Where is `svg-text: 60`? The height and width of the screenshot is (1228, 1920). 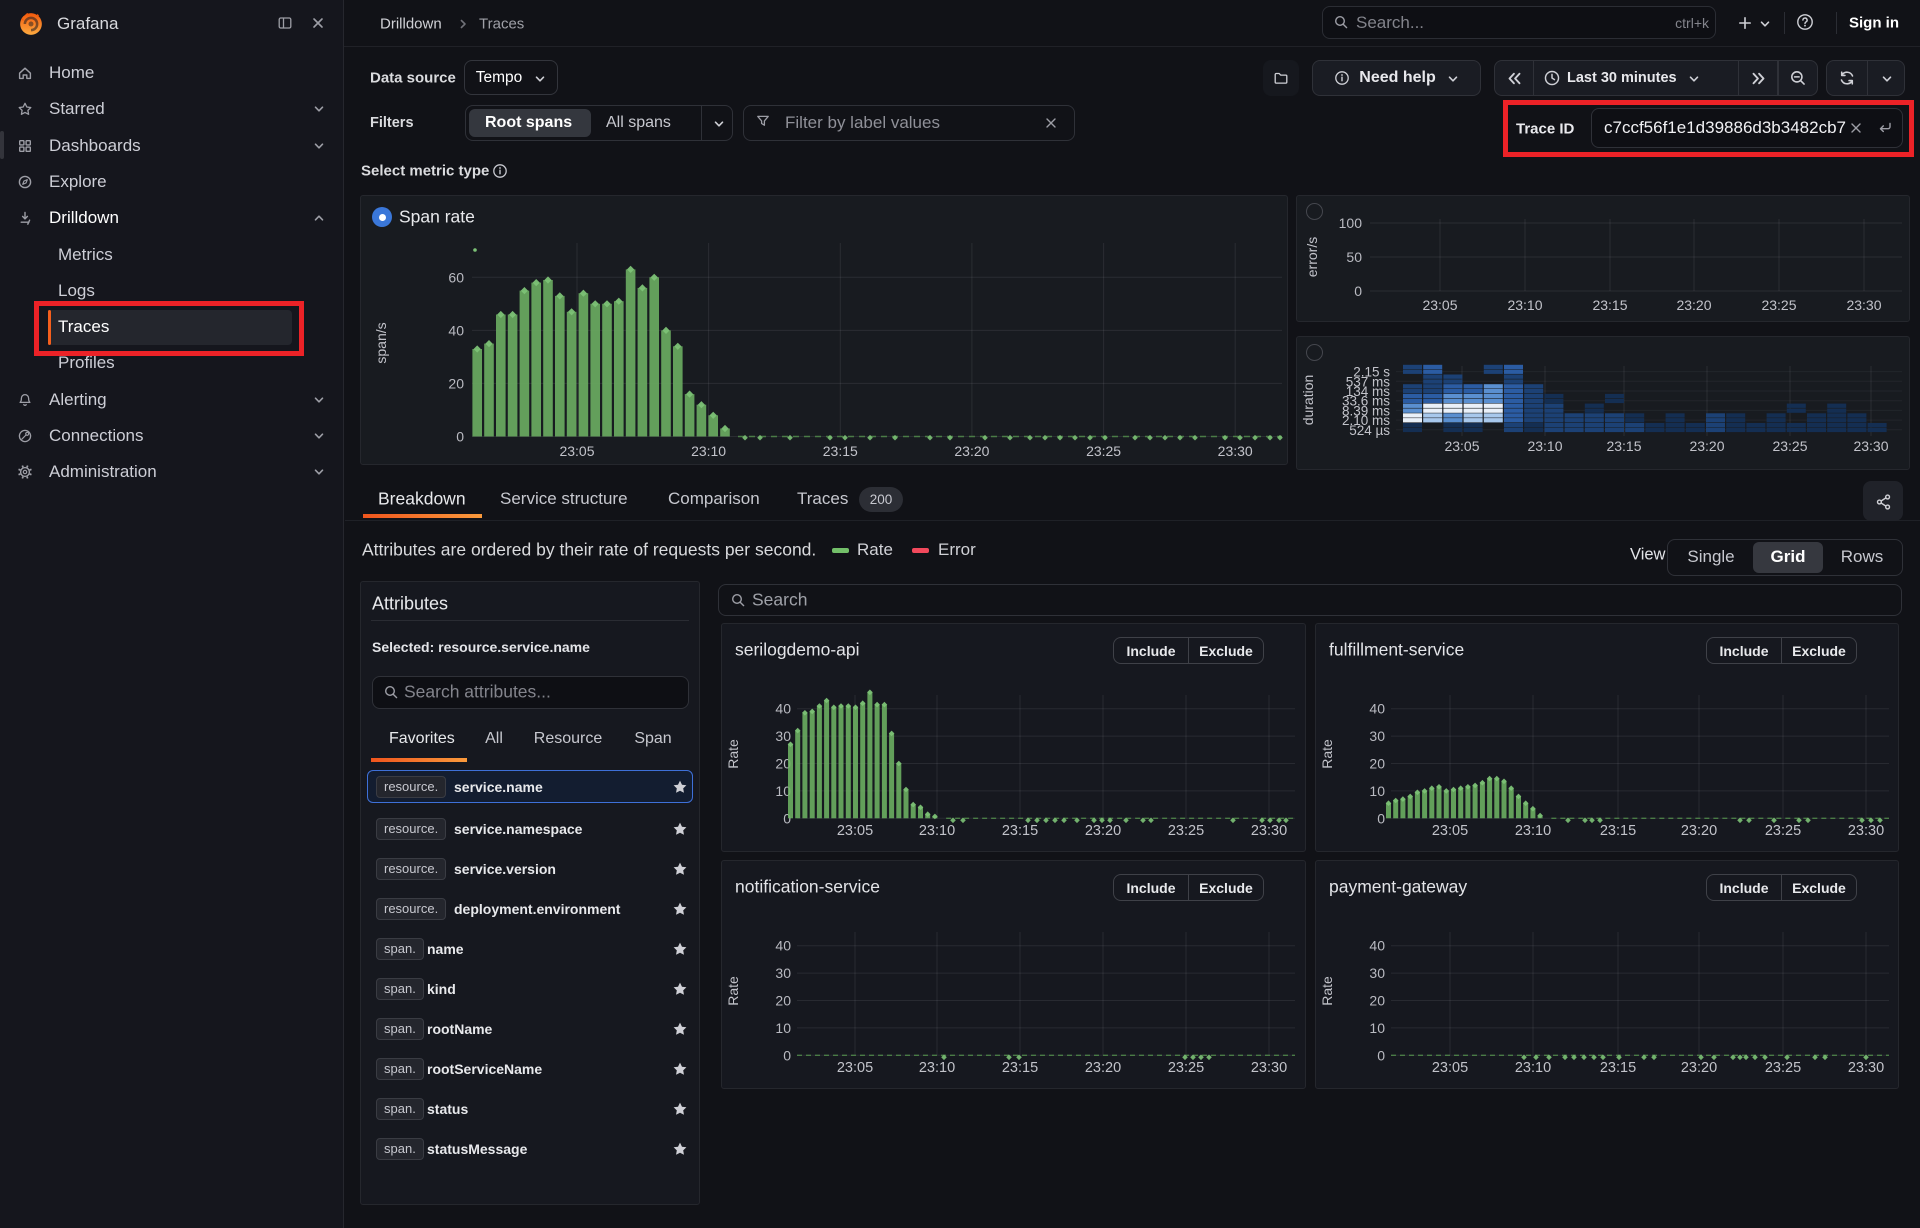 svg-text: 60 is located at coordinates (456, 277).